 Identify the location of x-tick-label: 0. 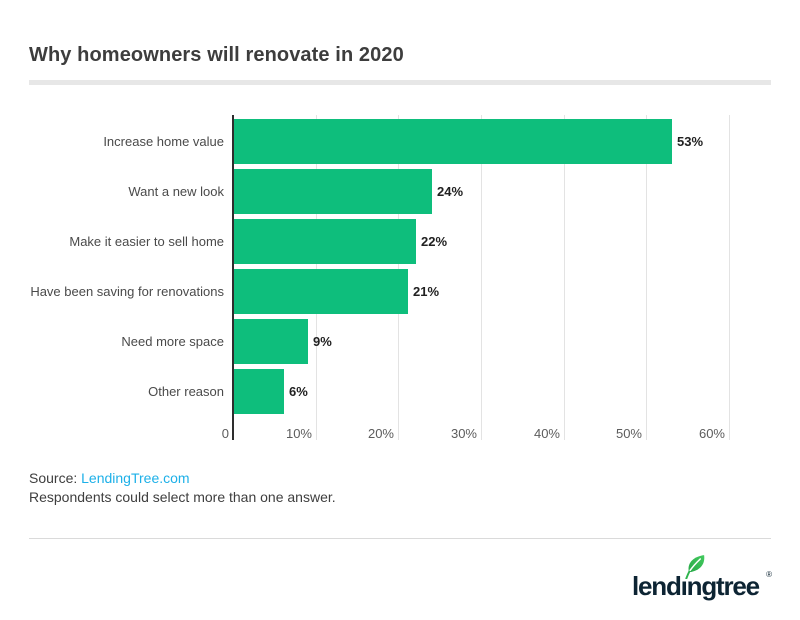
(225, 433).